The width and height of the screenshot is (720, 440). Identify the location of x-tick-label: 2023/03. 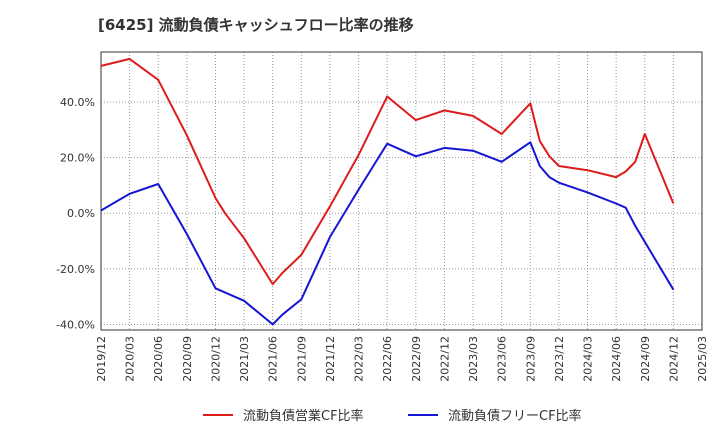
(473, 359).